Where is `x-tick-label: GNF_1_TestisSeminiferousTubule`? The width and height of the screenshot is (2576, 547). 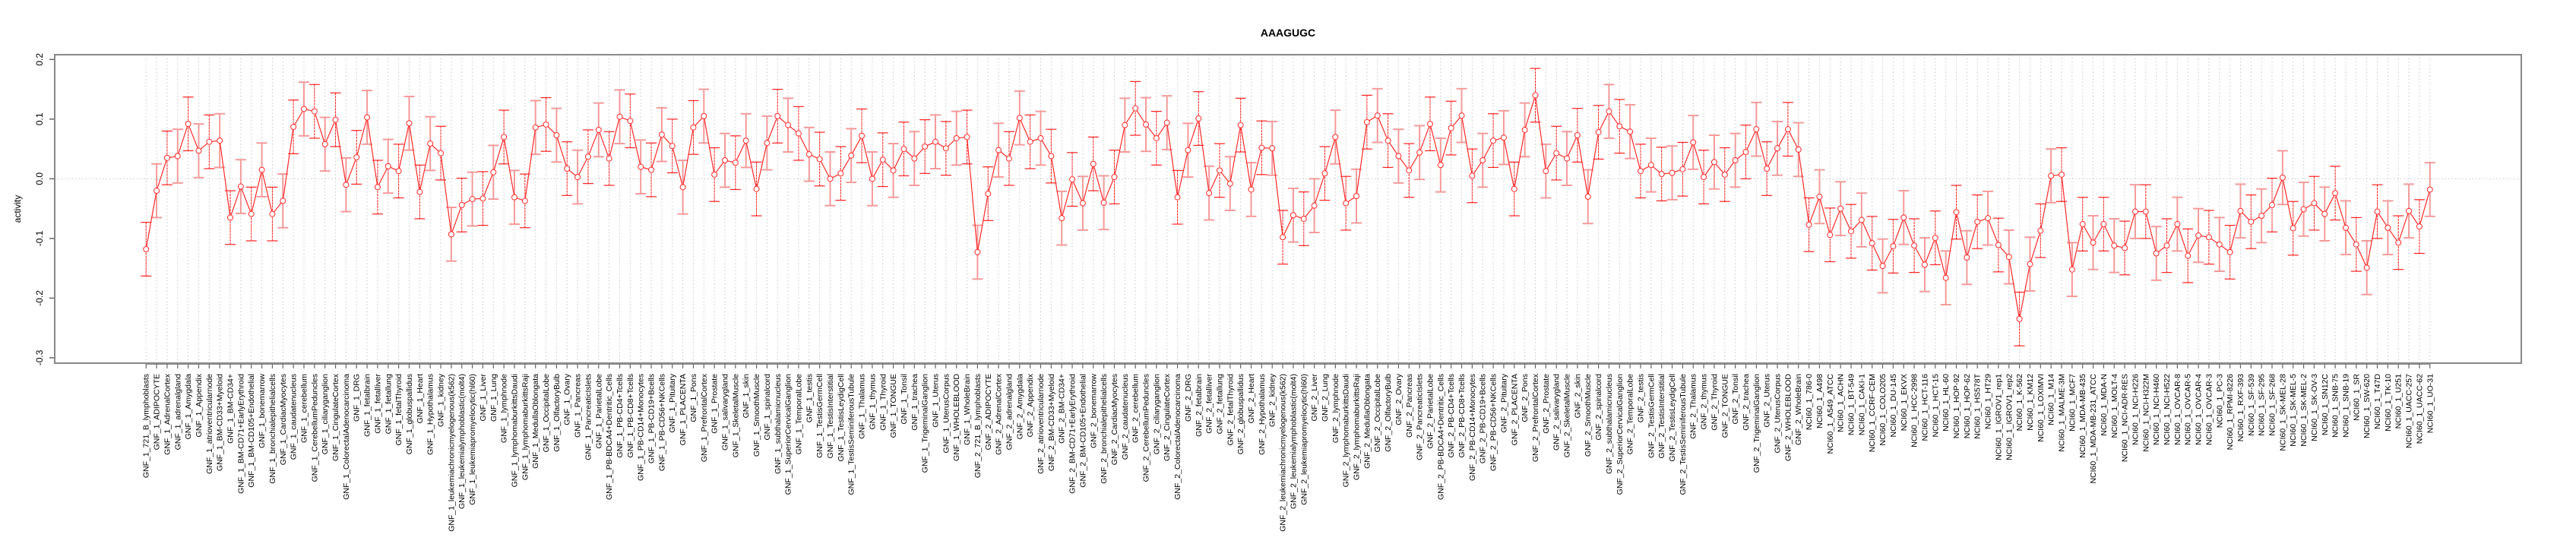
x-tick-label: GNF_1_TestisSeminiferousTubule is located at coordinates (851, 434).